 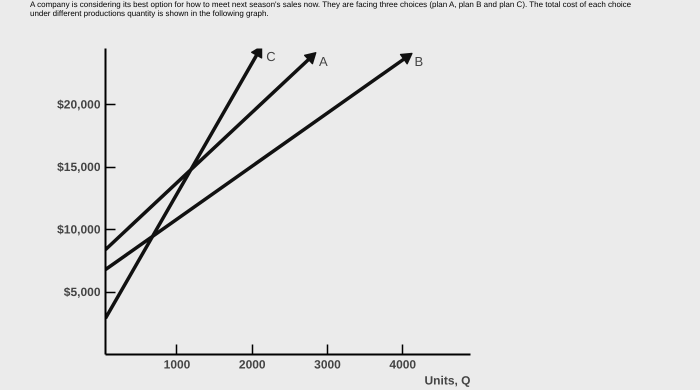 I want to click on series-label: C, so click(x=271, y=56).